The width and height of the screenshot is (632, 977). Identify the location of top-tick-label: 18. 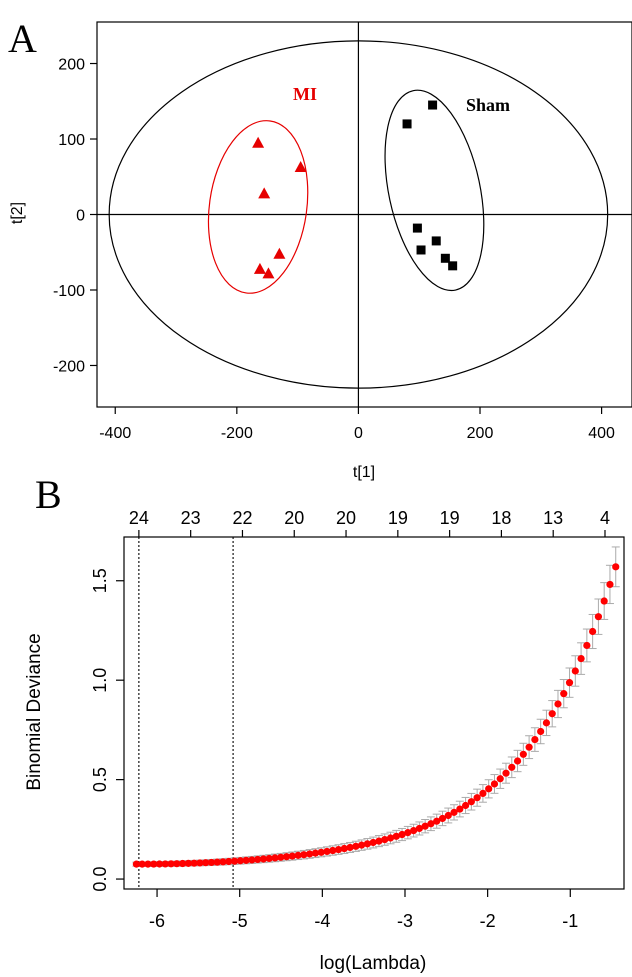
(501, 518).